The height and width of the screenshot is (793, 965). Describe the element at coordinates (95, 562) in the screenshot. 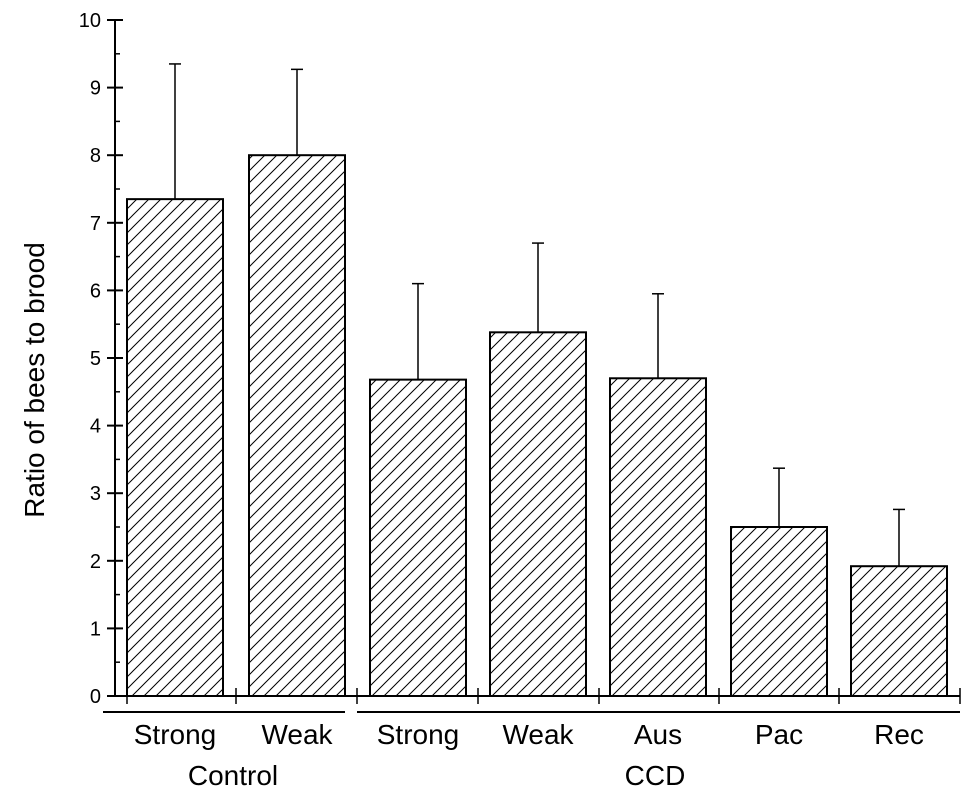

I see `y-tick-label: 2` at that location.